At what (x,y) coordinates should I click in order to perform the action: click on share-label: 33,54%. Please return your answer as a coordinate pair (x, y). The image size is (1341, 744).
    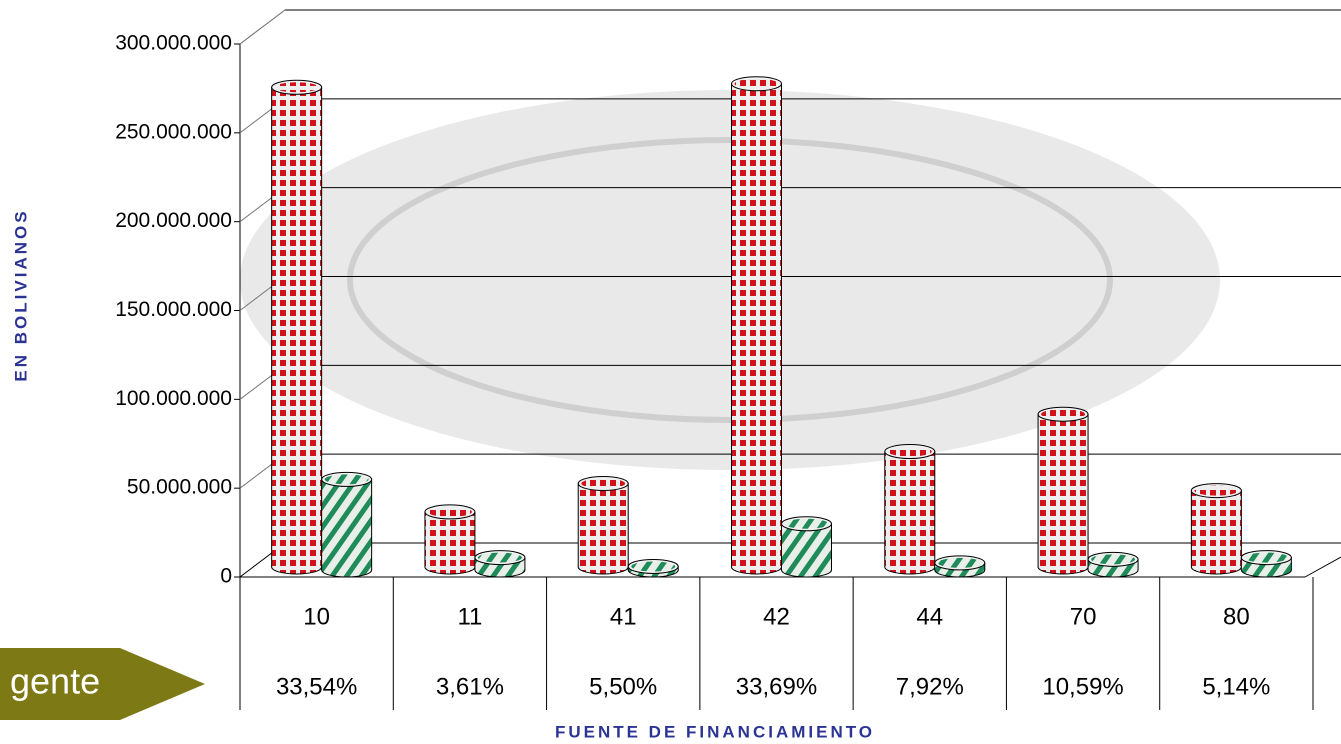
    Looking at the image, I should click on (316, 686).